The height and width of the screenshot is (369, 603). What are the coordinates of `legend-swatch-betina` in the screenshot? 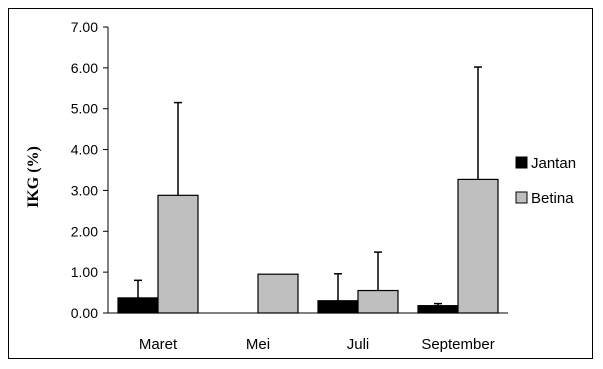 It's located at (521, 197).